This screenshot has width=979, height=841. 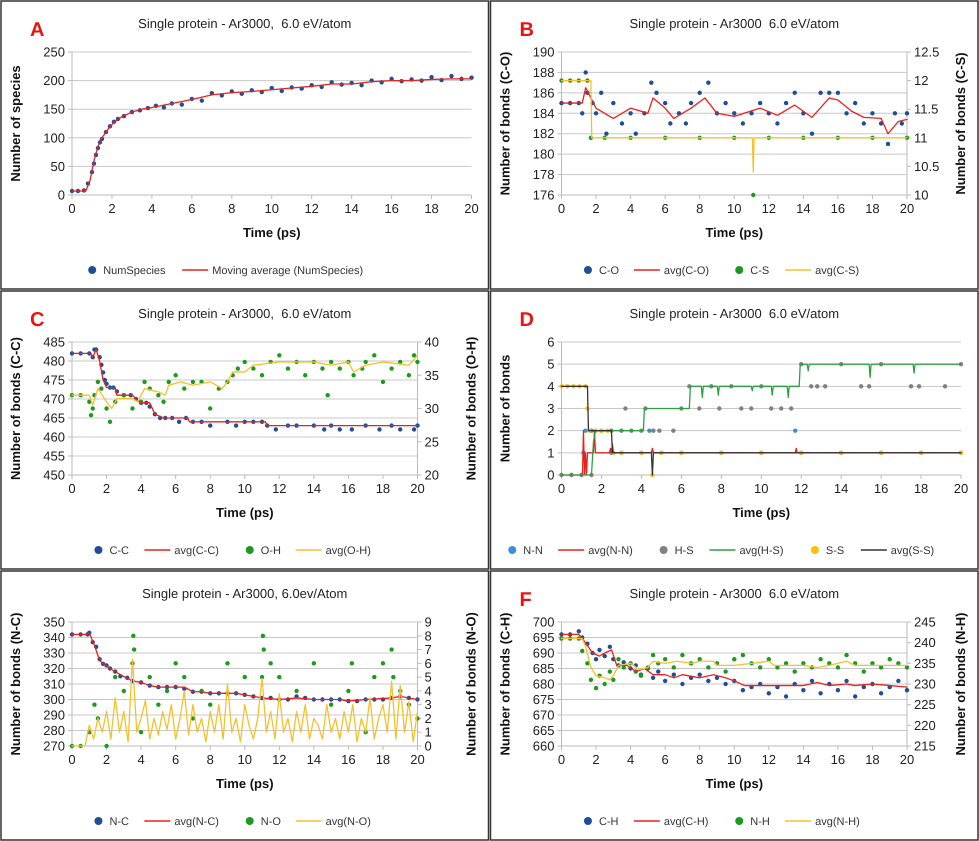 What do you see at coordinates (196, 551) in the screenshot?
I see `legend-label: avg(C-C)` at bounding box center [196, 551].